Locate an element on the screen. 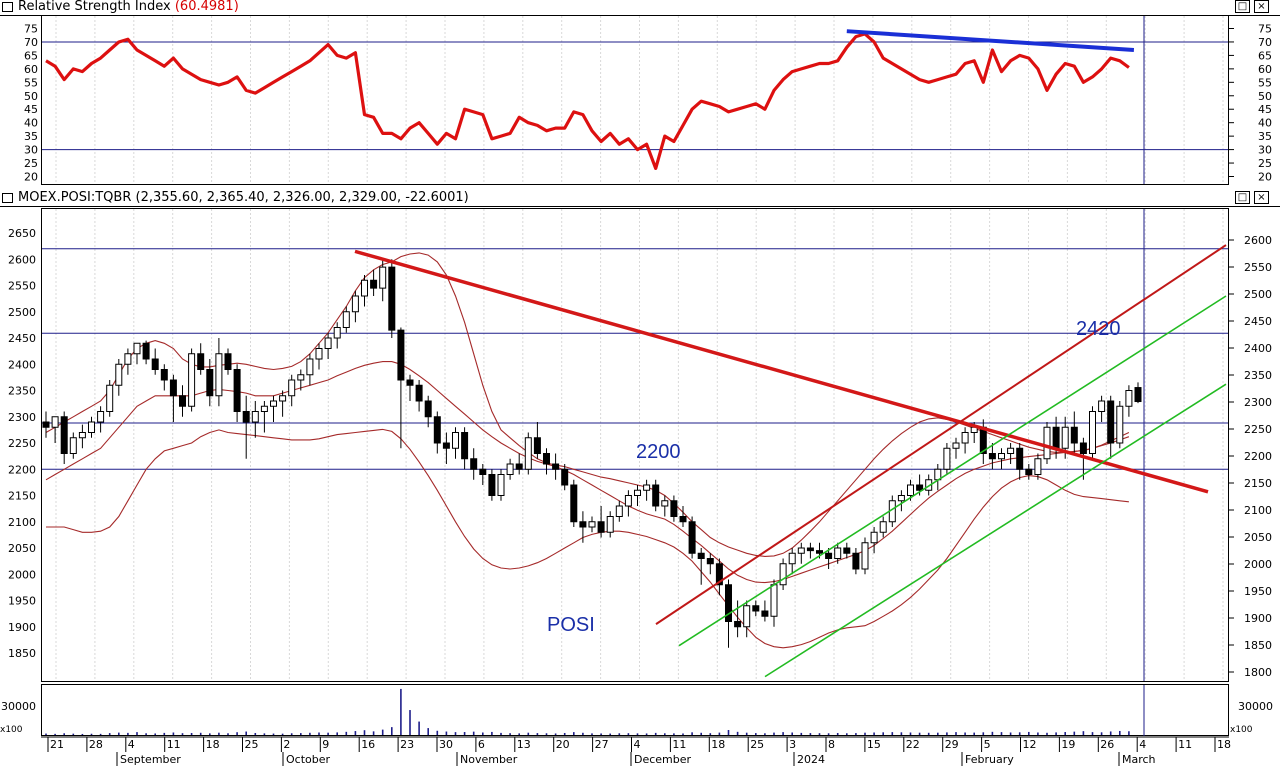  price-restore-button: □ is located at coordinates (1242, 197).